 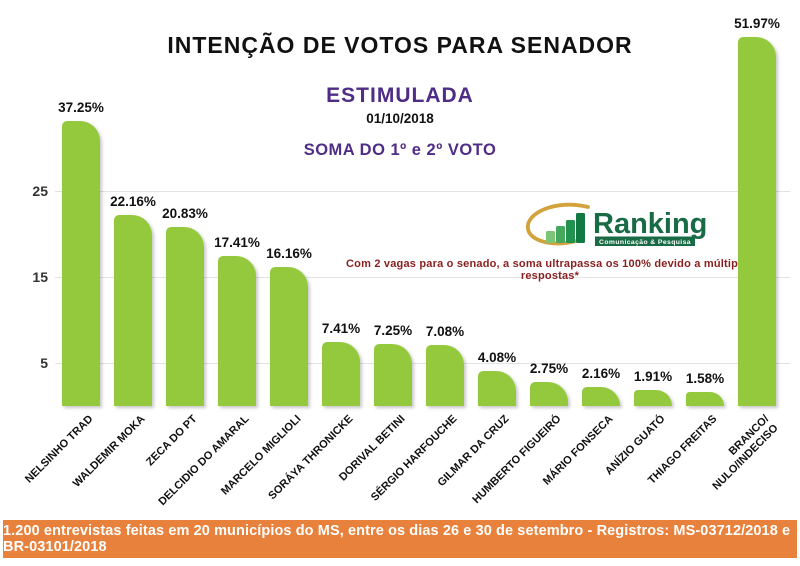 What do you see at coordinates (745, 453) in the screenshot?
I see `category-label: BRANCO/ NULO/INDECISO` at bounding box center [745, 453].